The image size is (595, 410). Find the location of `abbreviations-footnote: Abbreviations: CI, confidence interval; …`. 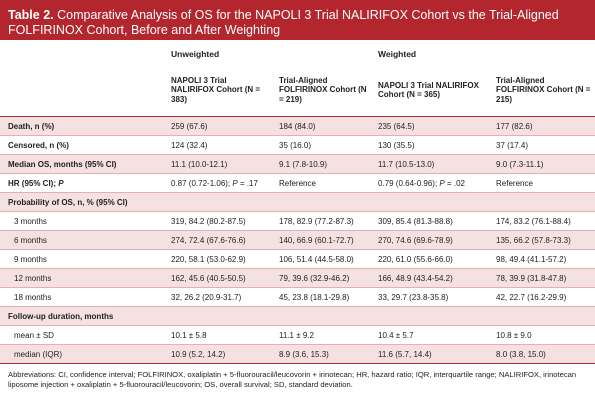

abbreviations-footnote: Abbreviations: CI, confidence interval; … is located at coordinates (292, 379).